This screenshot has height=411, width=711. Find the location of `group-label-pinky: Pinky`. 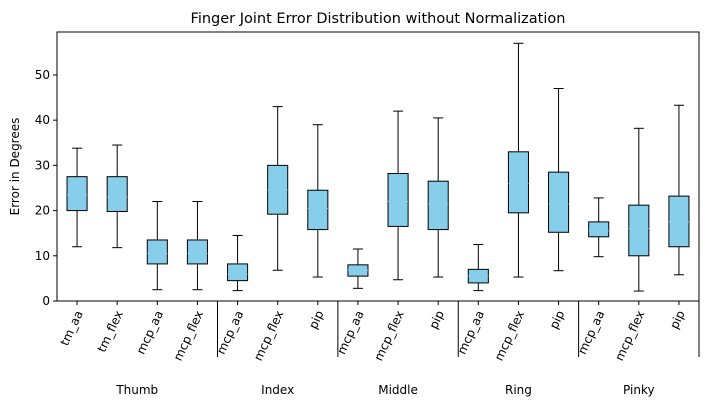

group-label-pinky: Pinky is located at coordinates (639, 390).